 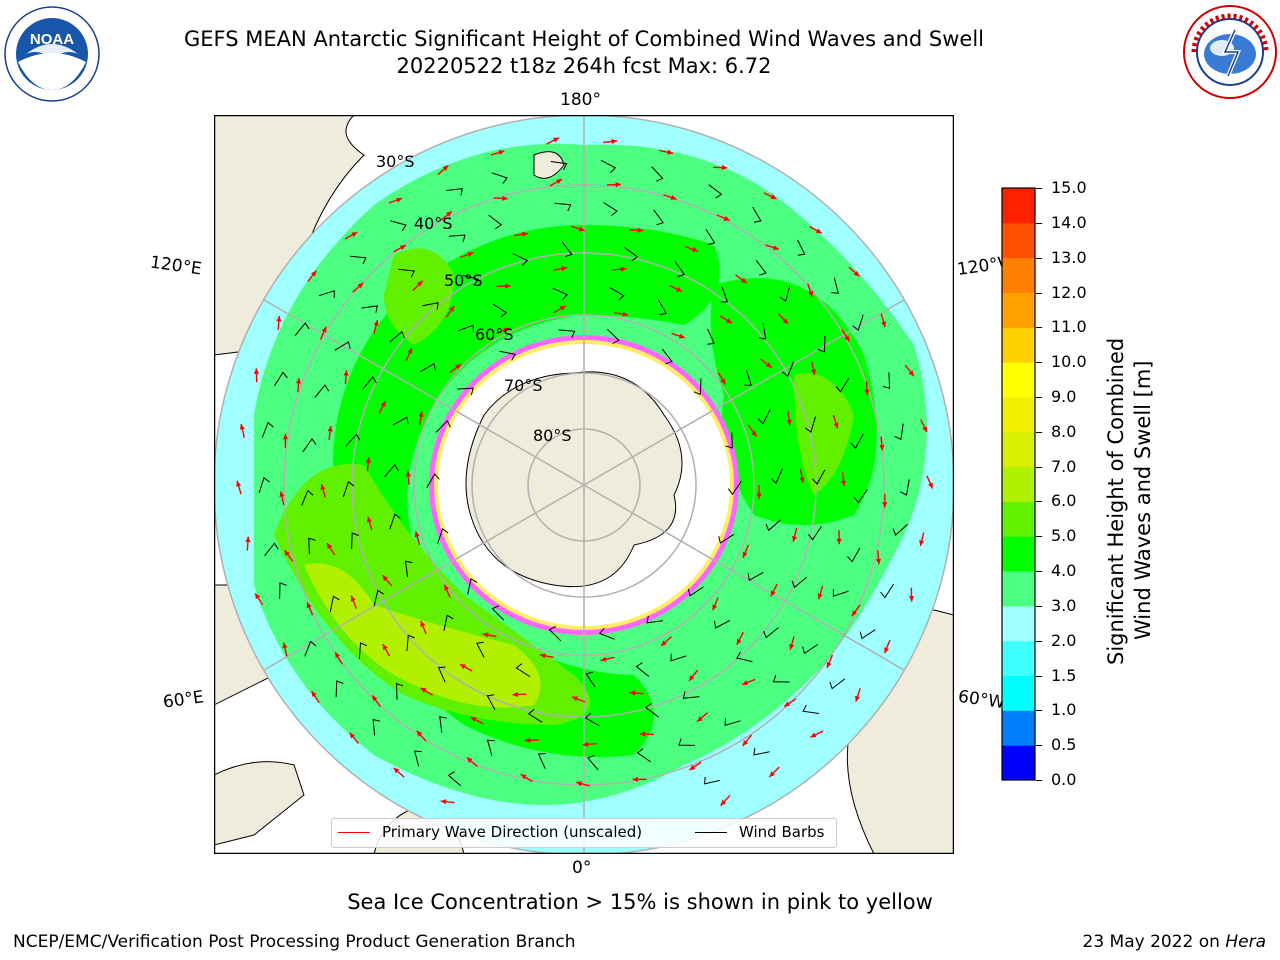 I want to click on colorbar-tick-label: 1.5, so click(x=1064, y=675).